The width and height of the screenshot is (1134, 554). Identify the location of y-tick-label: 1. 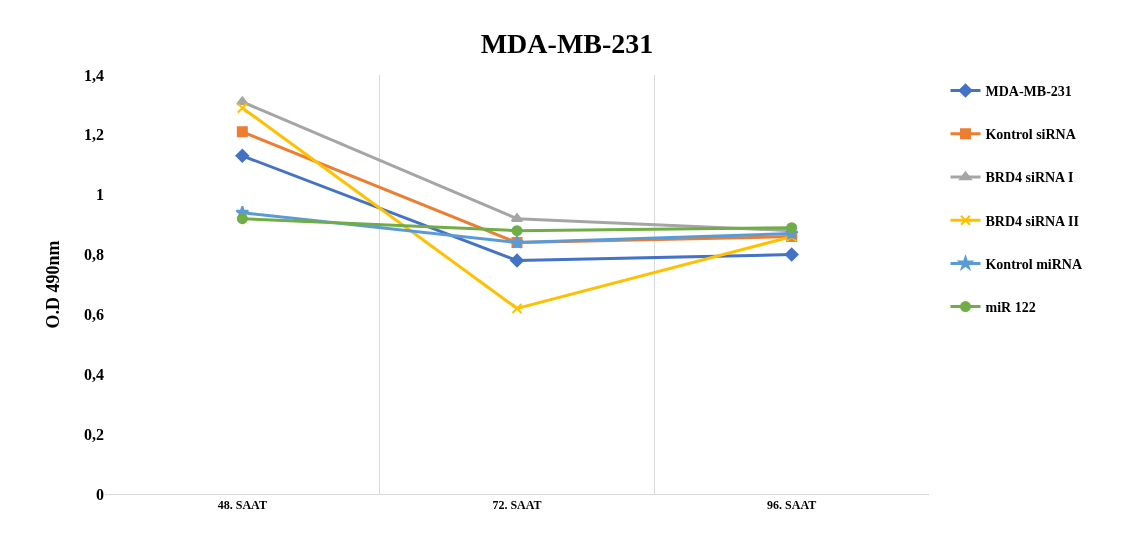
(100, 195).